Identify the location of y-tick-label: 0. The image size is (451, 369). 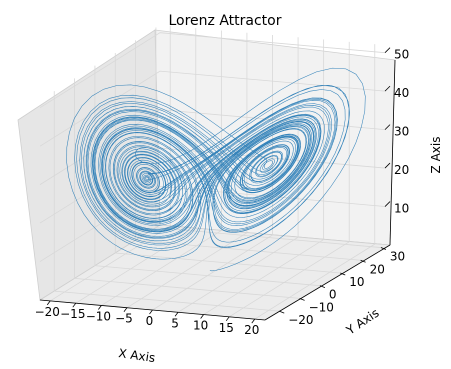
(333, 295).